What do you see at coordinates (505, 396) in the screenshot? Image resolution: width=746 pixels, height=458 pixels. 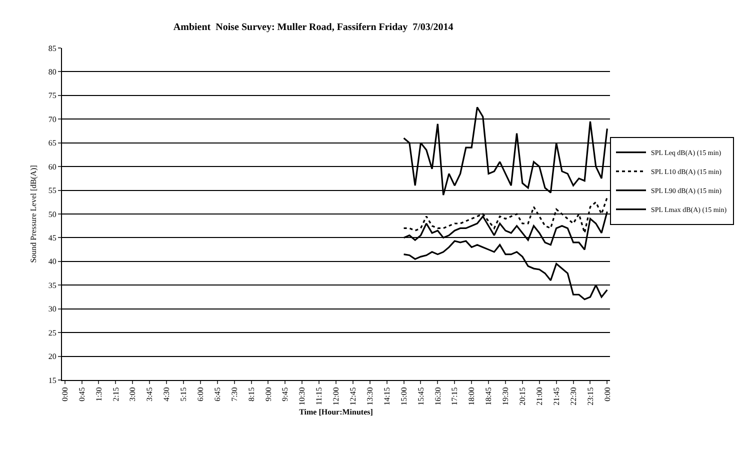 I see `x-tick-label: 19:30` at bounding box center [505, 396].